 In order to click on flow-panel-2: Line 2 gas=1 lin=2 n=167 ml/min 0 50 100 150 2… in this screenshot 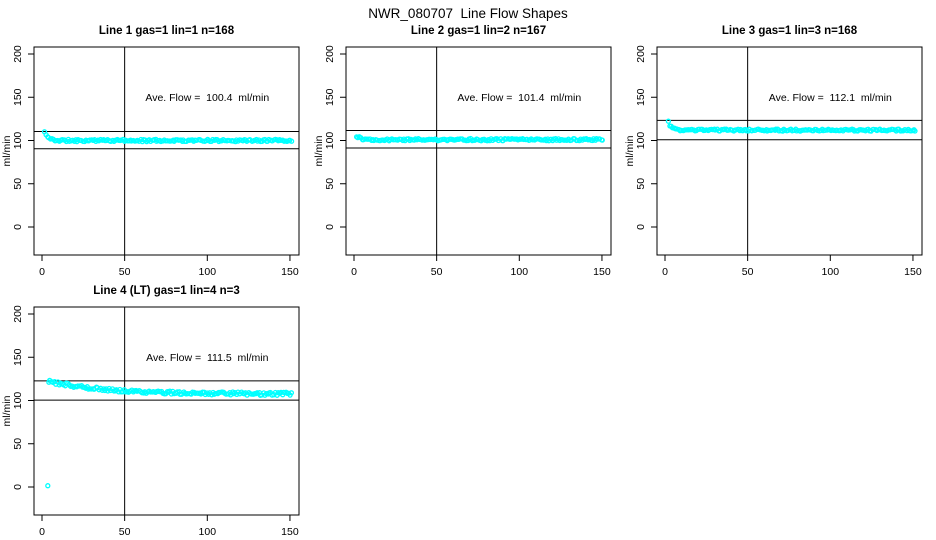, I will do `click(462, 151)`.